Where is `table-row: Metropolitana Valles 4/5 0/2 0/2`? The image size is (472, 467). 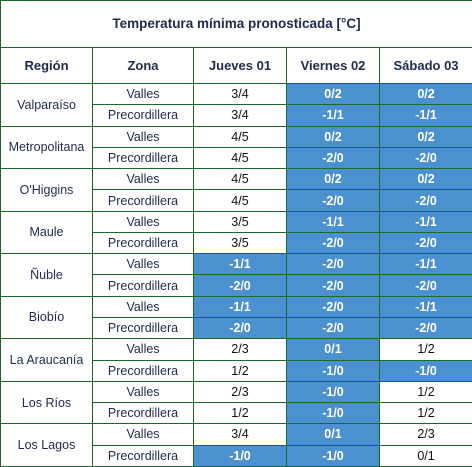 table-row: Metropolitana Valles 4/5 0/2 0/2 is located at coordinates (236, 147).